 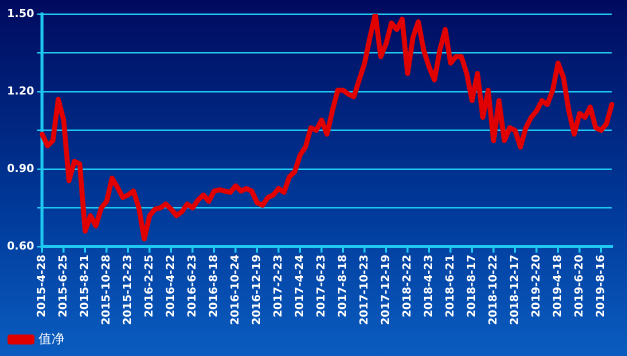 What do you see at coordinates (51, 339) in the screenshot?
I see `legend-label: 值净` at bounding box center [51, 339].